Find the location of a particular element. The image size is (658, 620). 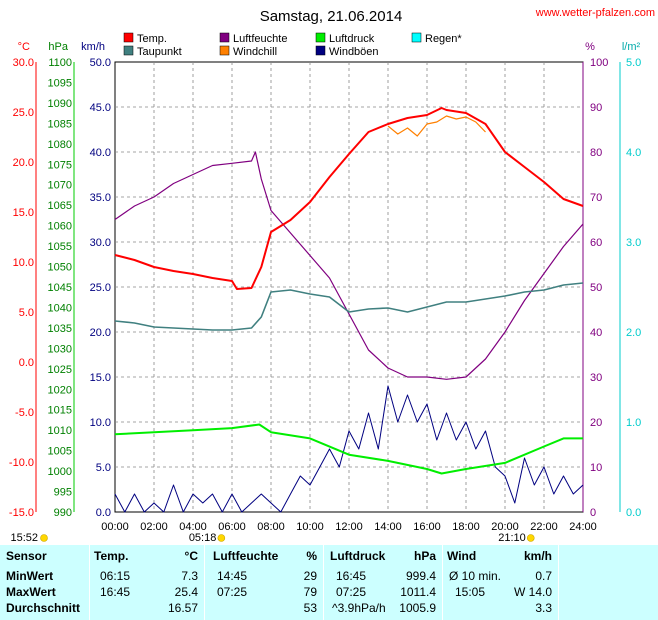

legend-label-4: Taupunkt is located at coordinates (159, 52).